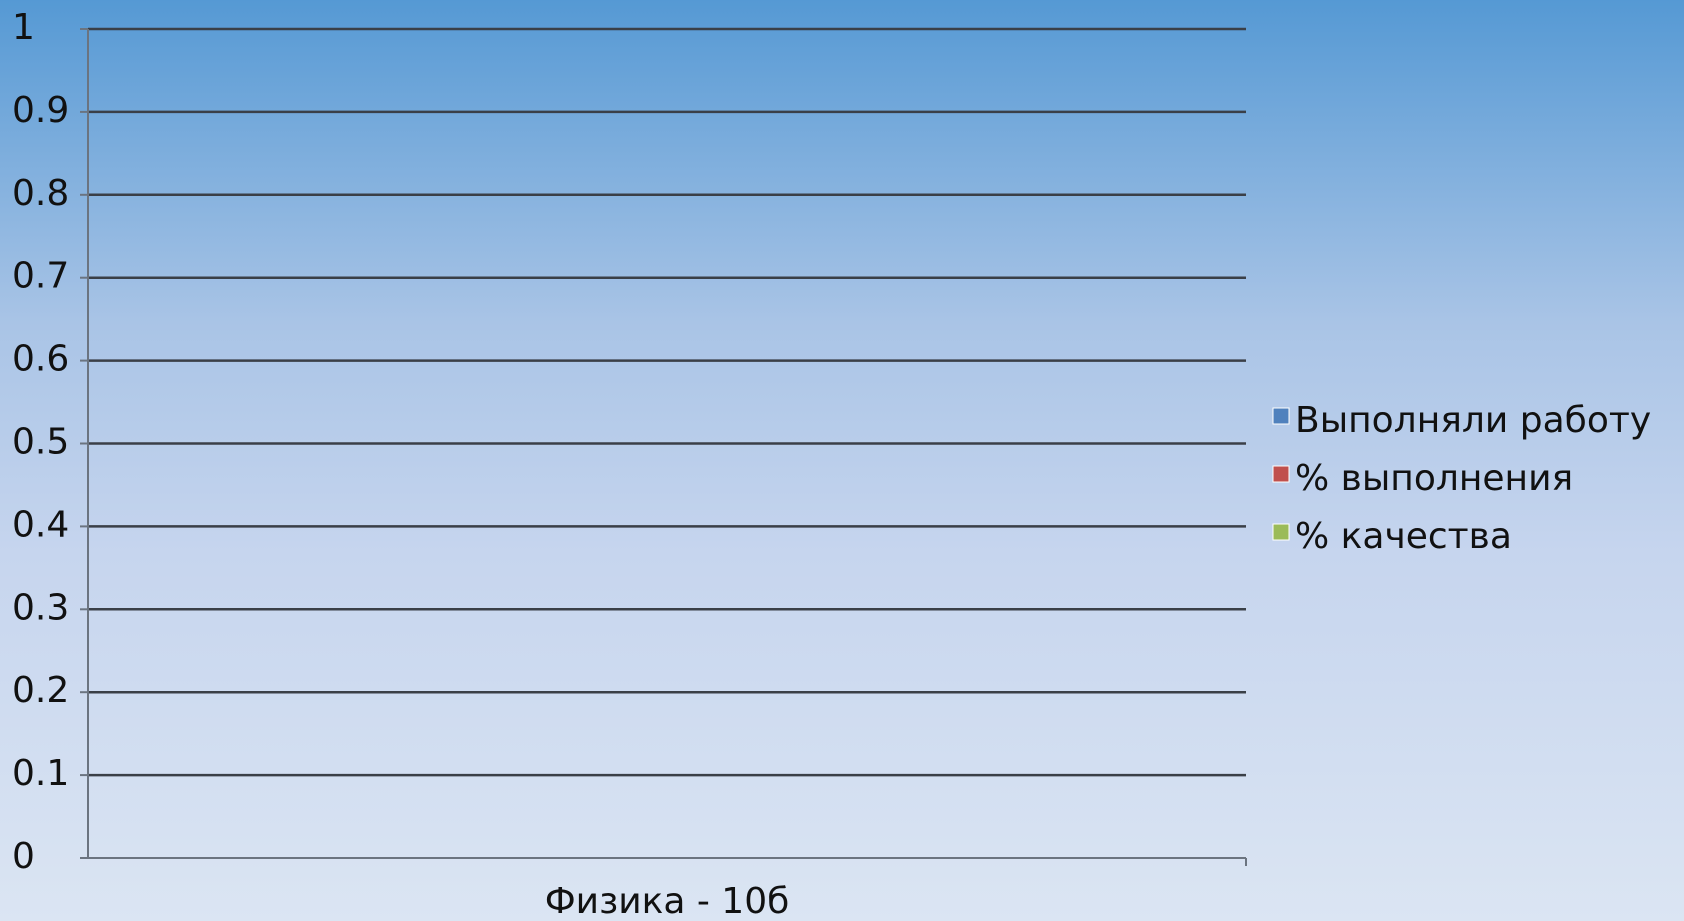 Image resolution: width=1684 pixels, height=921 pixels. What do you see at coordinates (40, 524) in the screenshot?
I see `y-tick-label: 0.4` at bounding box center [40, 524].